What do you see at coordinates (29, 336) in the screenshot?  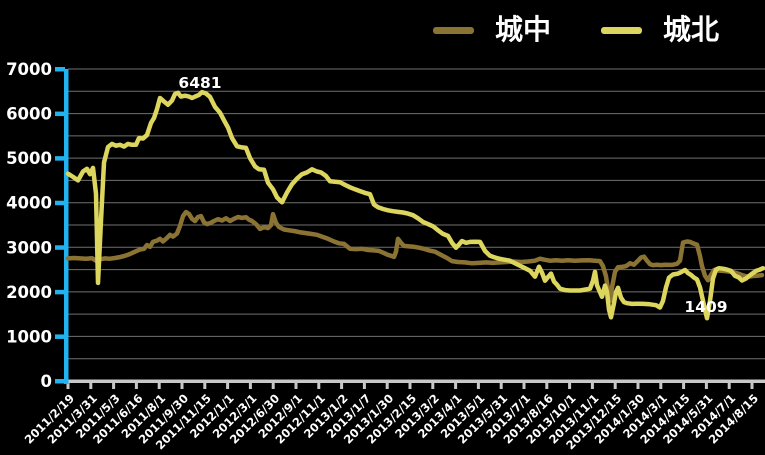 I see `y-axis-tick-label: 1000` at bounding box center [29, 336].